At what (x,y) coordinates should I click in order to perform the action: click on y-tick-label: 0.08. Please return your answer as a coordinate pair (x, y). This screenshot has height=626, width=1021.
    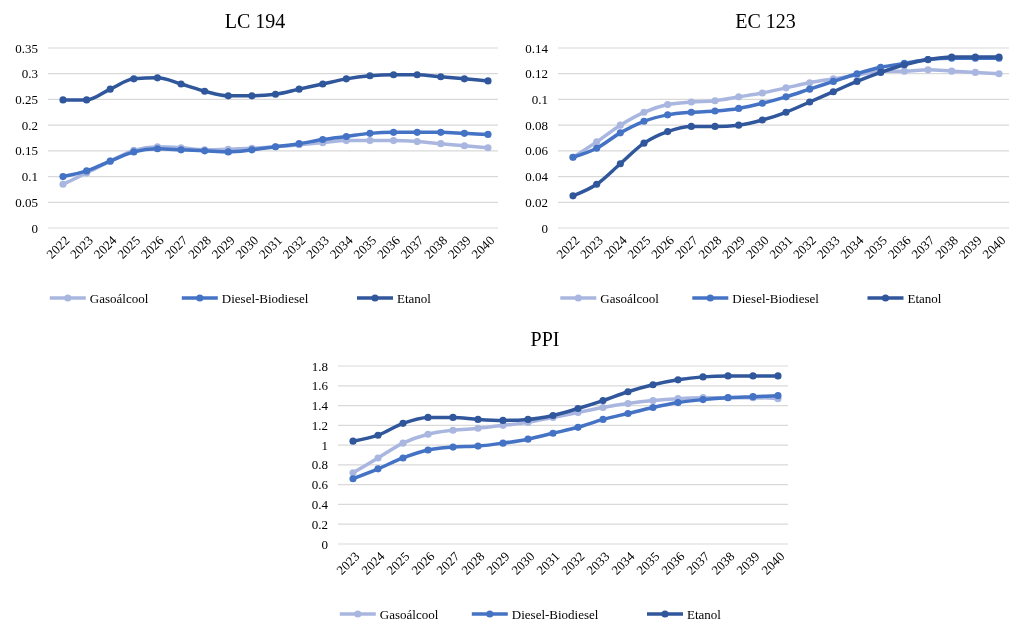
    Looking at the image, I should click on (536, 125).